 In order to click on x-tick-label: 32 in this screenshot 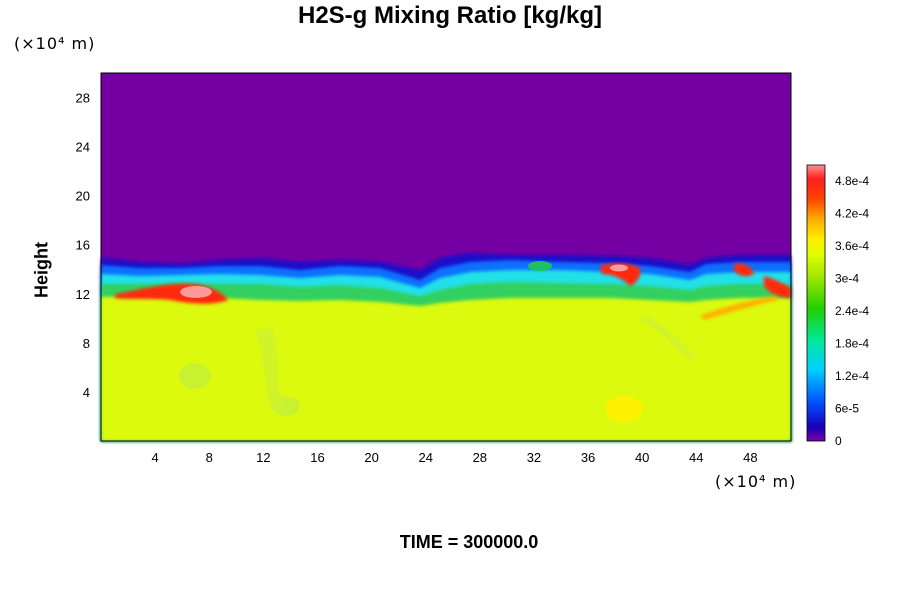, I will do `click(534, 457)`.